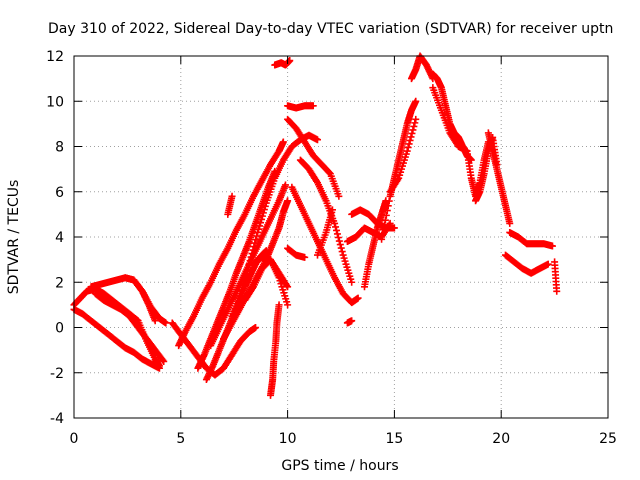 The image size is (640, 480). I want to click on x-tick-label: 5, so click(180, 439).